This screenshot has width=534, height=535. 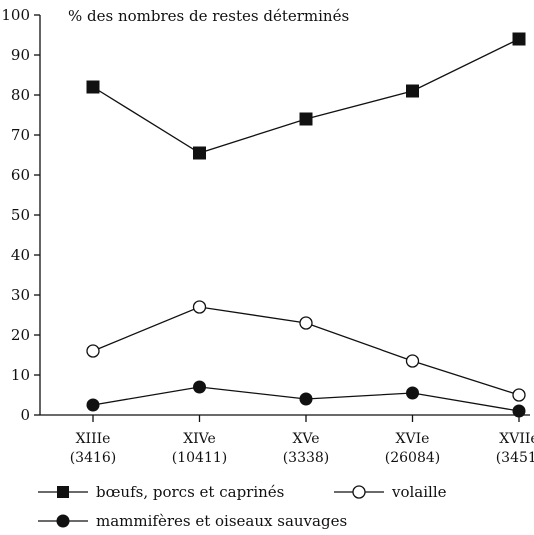 What do you see at coordinates (20, 255) in the screenshot?
I see `y-tick-label: 40` at bounding box center [20, 255].